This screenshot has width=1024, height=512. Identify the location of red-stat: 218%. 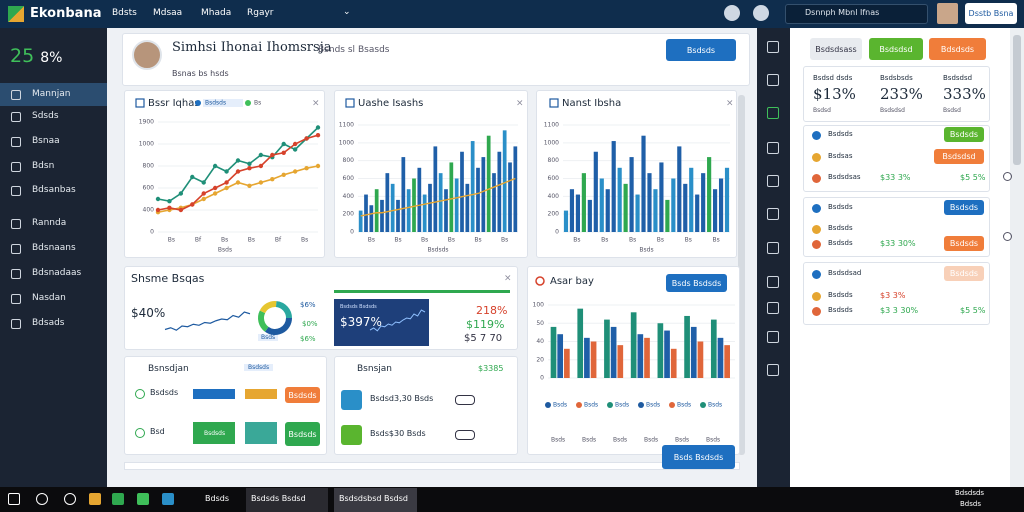
(492, 310).